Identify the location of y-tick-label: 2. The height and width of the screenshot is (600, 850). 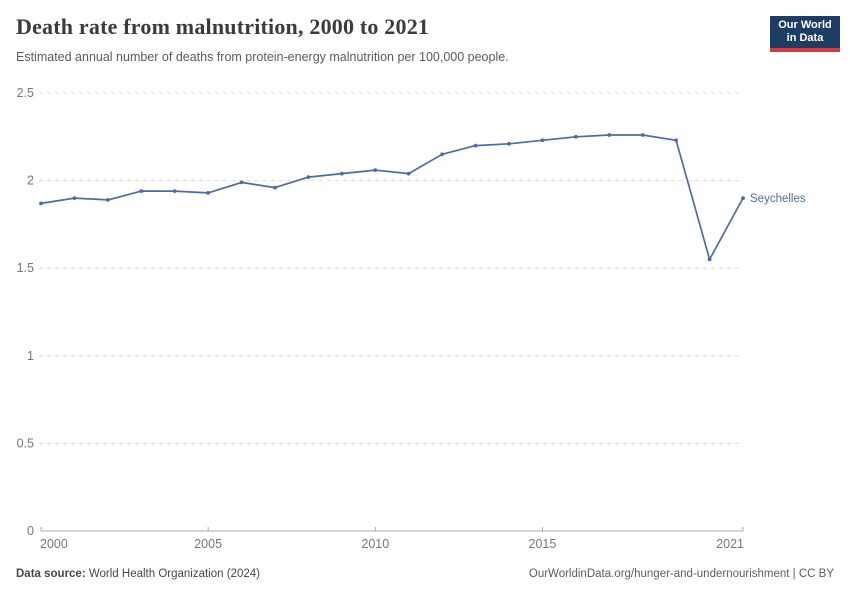
(30, 181).